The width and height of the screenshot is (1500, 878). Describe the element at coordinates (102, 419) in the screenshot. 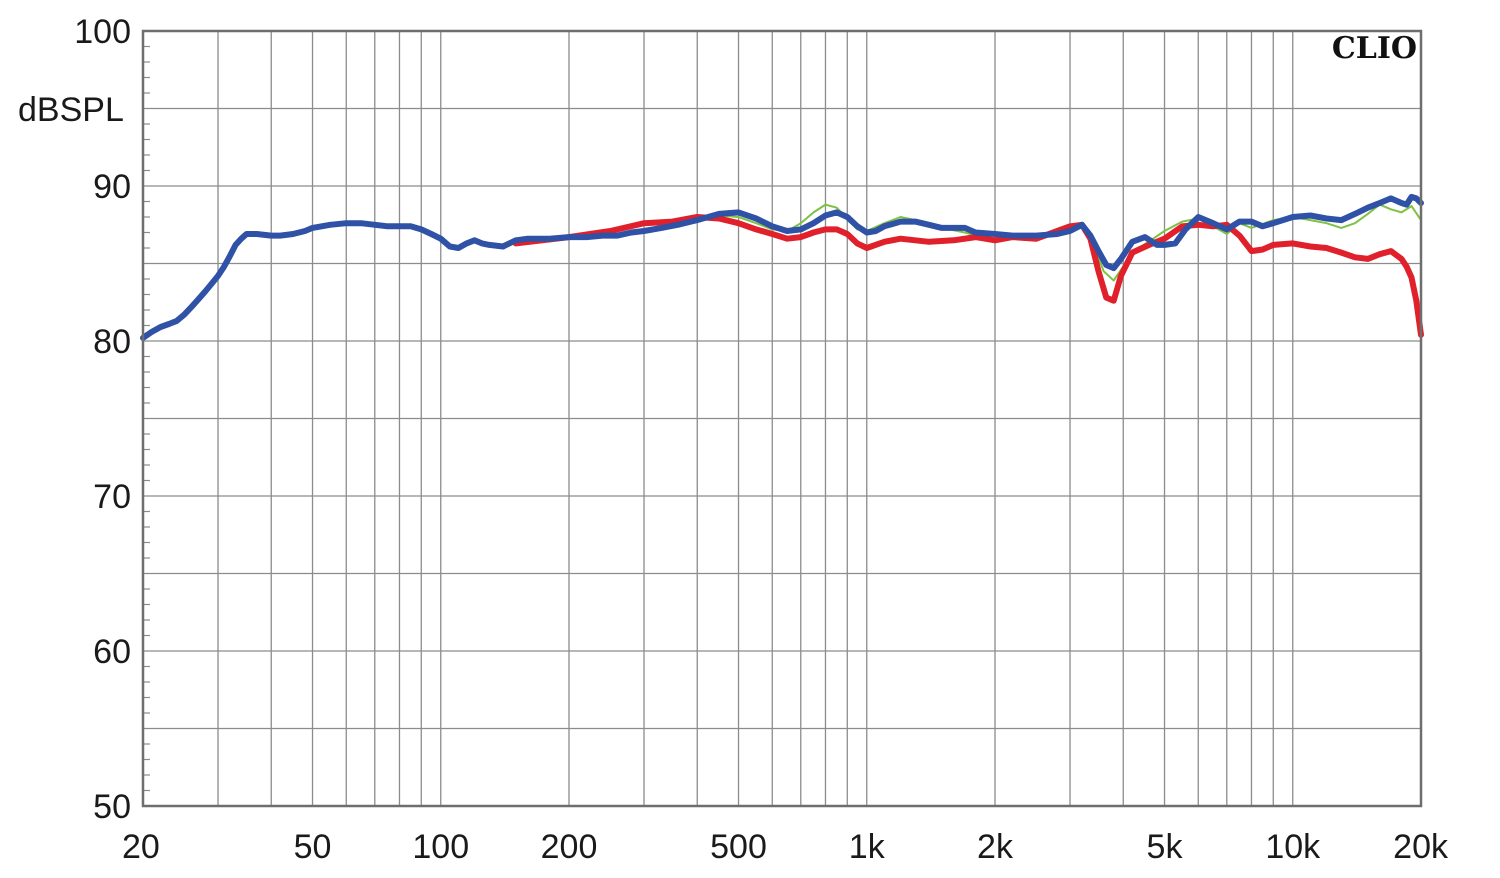

I see `y-axis-ticks: 100 90 80 70 60 50` at that location.